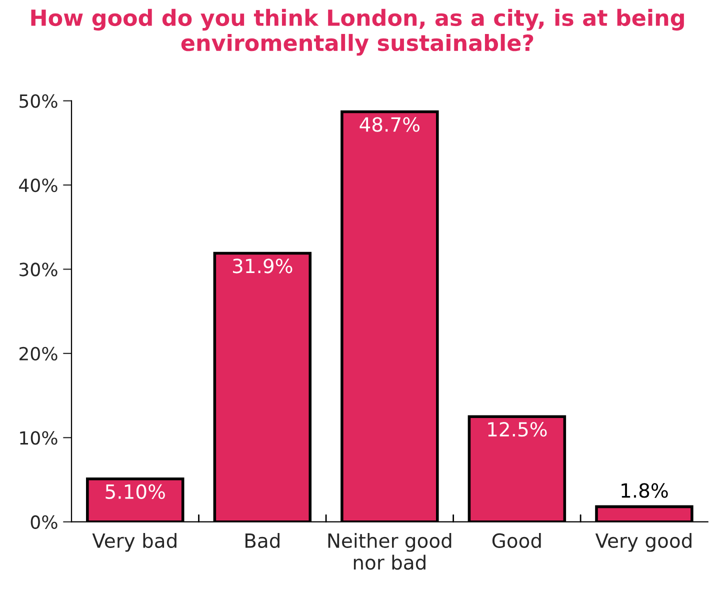  What do you see at coordinates (262, 266) in the screenshot?
I see `data-label: 31.9%` at bounding box center [262, 266].